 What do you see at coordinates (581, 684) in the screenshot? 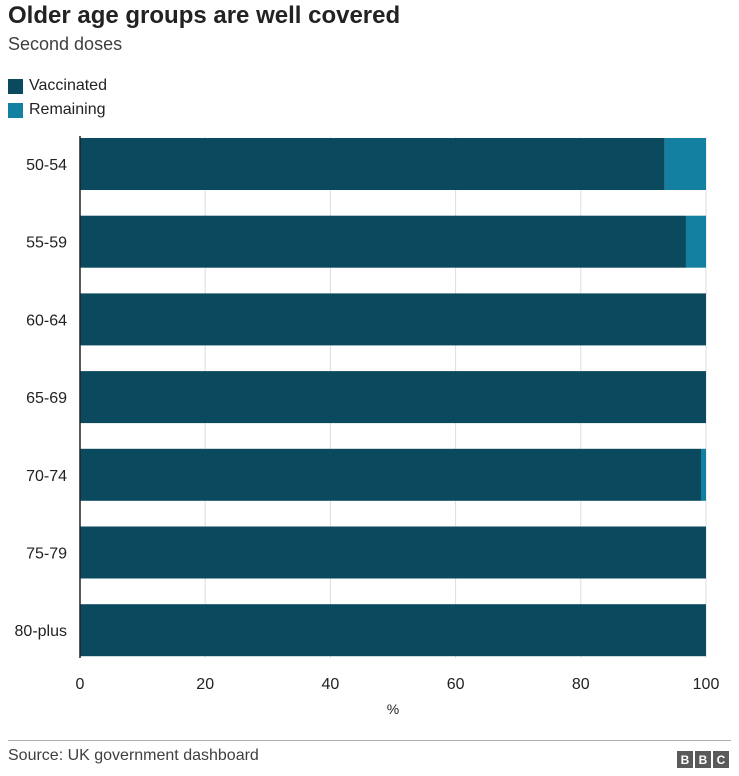
I see `x-tick-label: 80` at bounding box center [581, 684].